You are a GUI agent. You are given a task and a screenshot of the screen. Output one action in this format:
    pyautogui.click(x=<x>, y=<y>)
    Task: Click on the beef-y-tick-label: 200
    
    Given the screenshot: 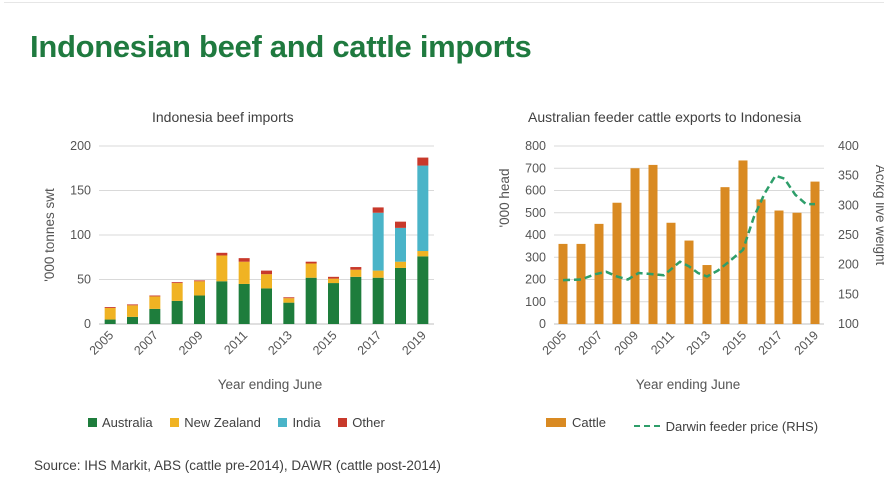 What is the action you would take?
    pyautogui.click(x=80, y=146)
    